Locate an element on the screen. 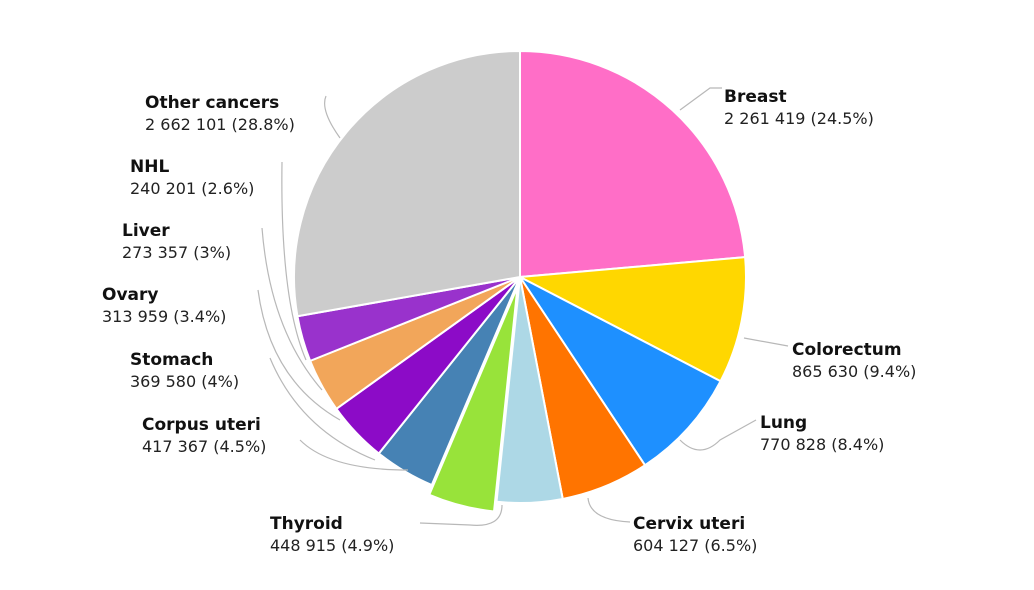 The image size is (1034, 590). label-name-stomach: Stomach is located at coordinates (171, 360).